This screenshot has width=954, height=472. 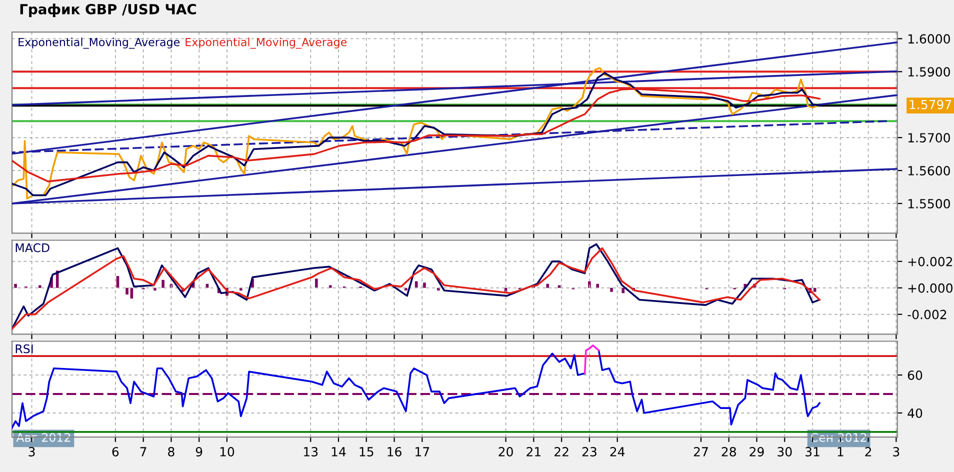 I want to click on y-tick-label: 1.6000, so click(x=929, y=39).